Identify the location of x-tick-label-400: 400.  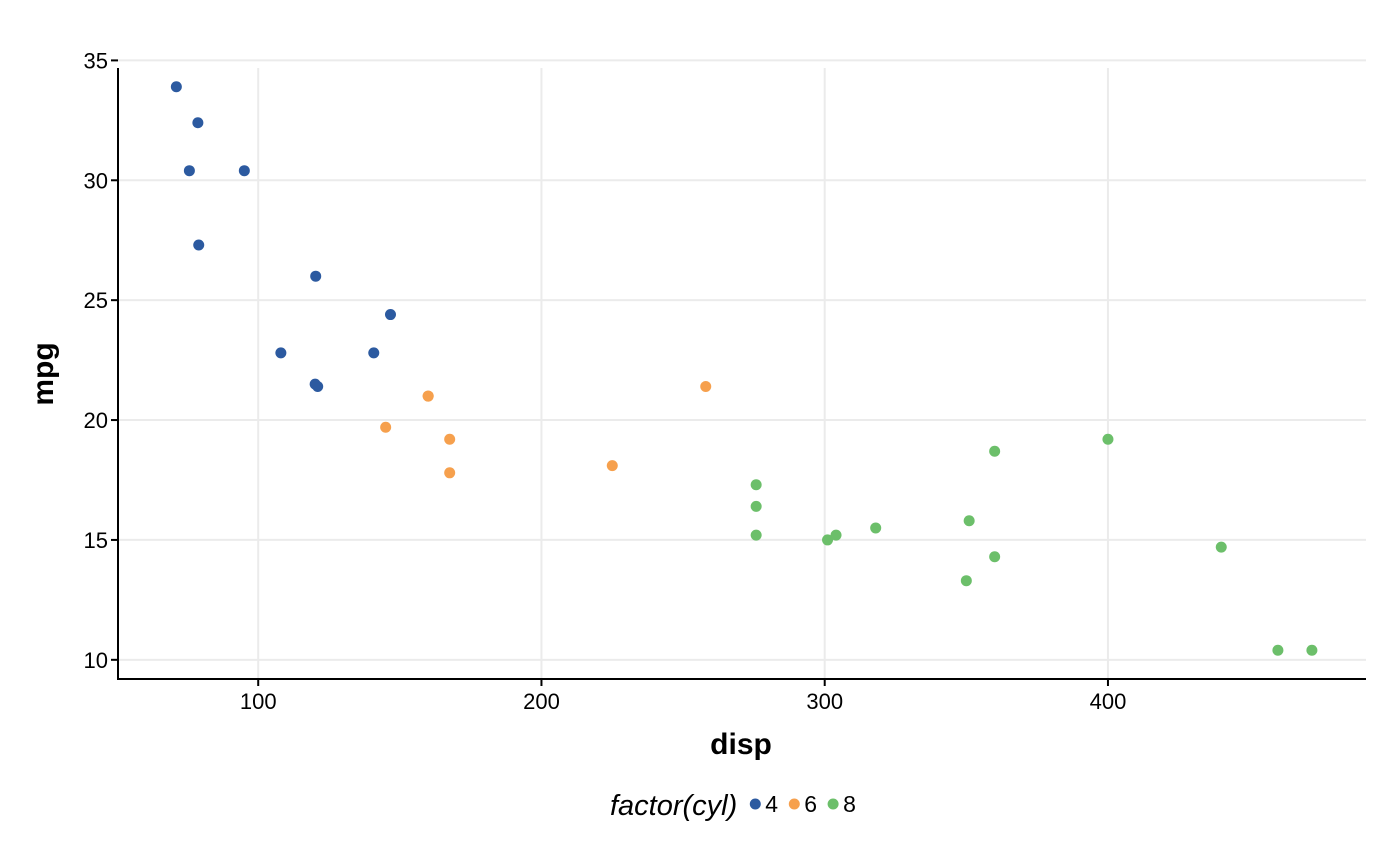
(1108, 701).